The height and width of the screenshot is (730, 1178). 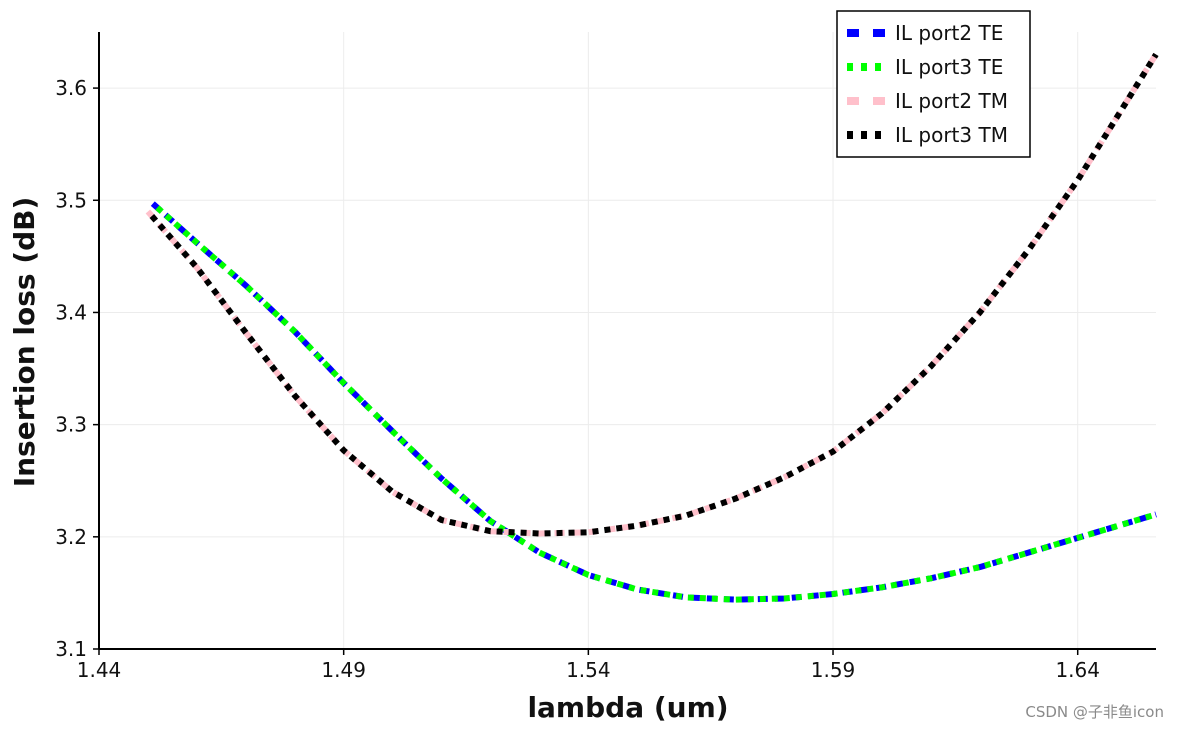 I want to click on x-tick-label: 1.54, so click(x=588, y=670).